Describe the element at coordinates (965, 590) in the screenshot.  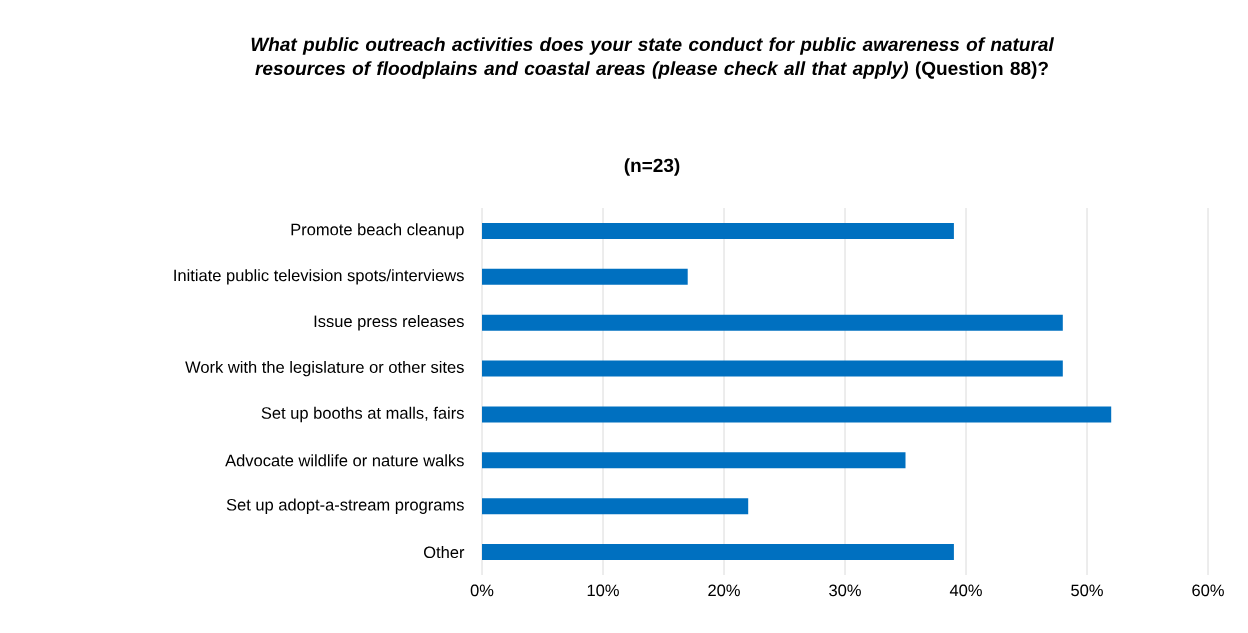
I see `x-tick-label: 40%` at that location.